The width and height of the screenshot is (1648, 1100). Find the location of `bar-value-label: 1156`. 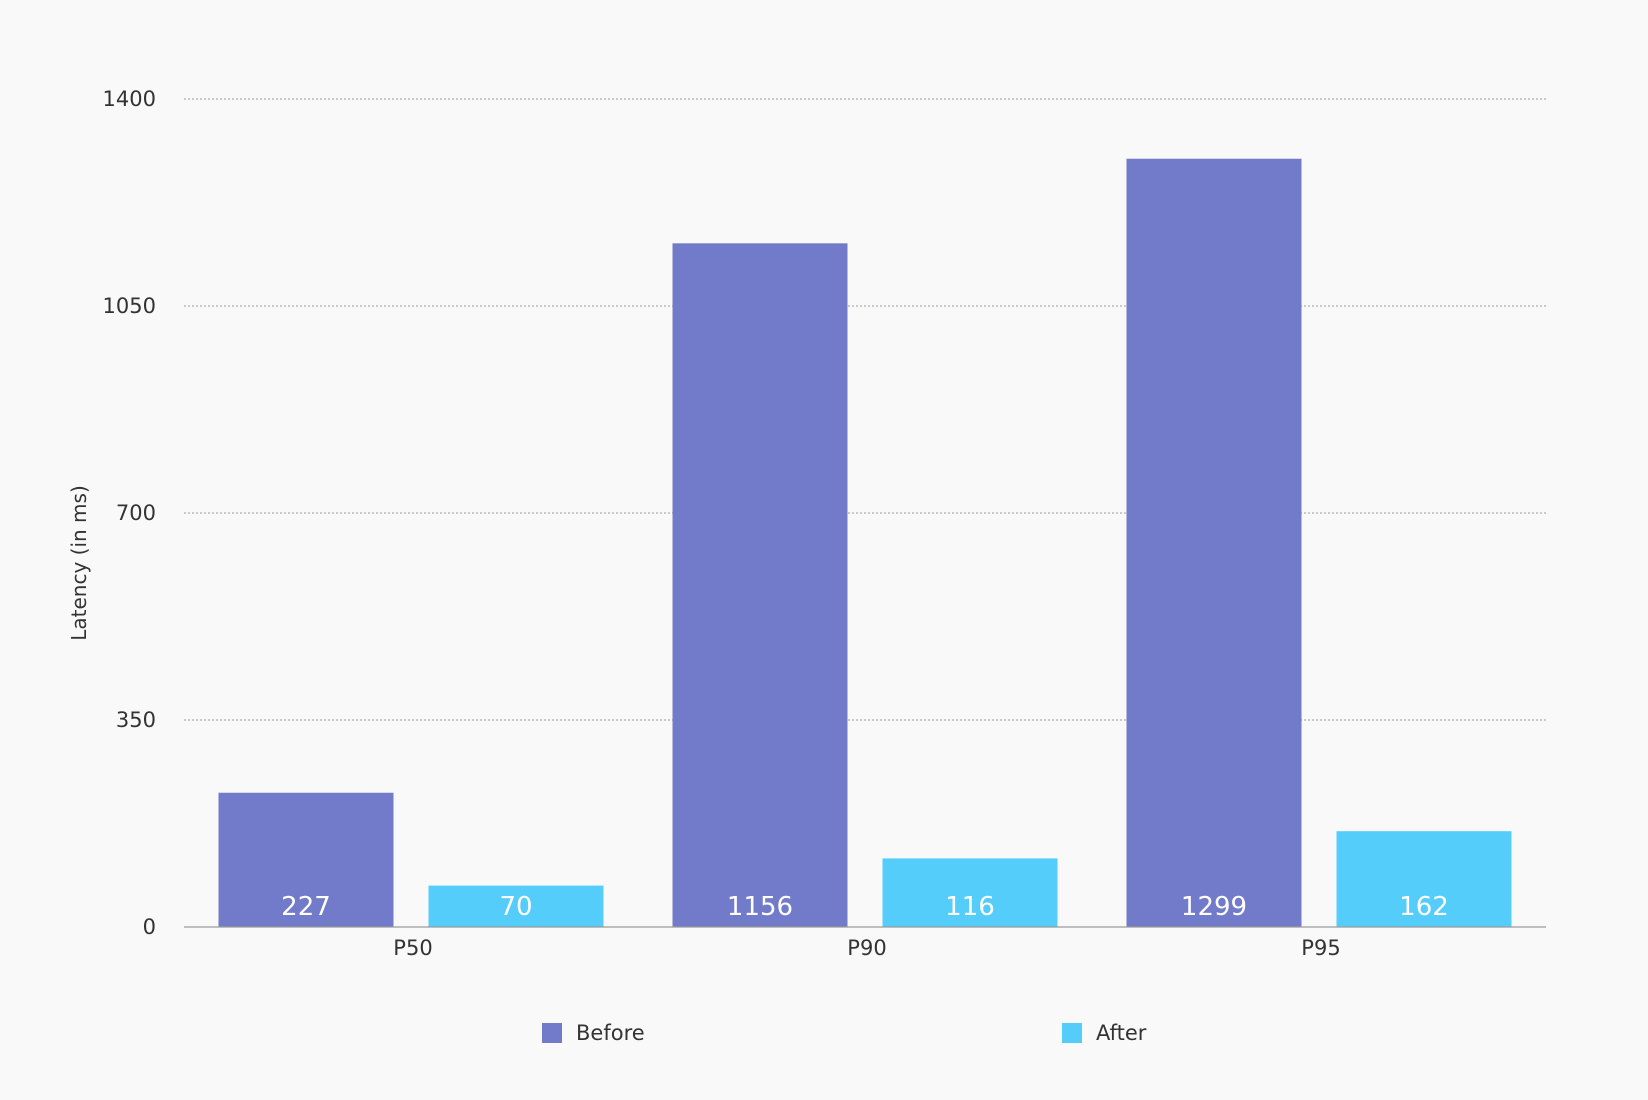

bar-value-label: 1156 is located at coordinates (760, 907).